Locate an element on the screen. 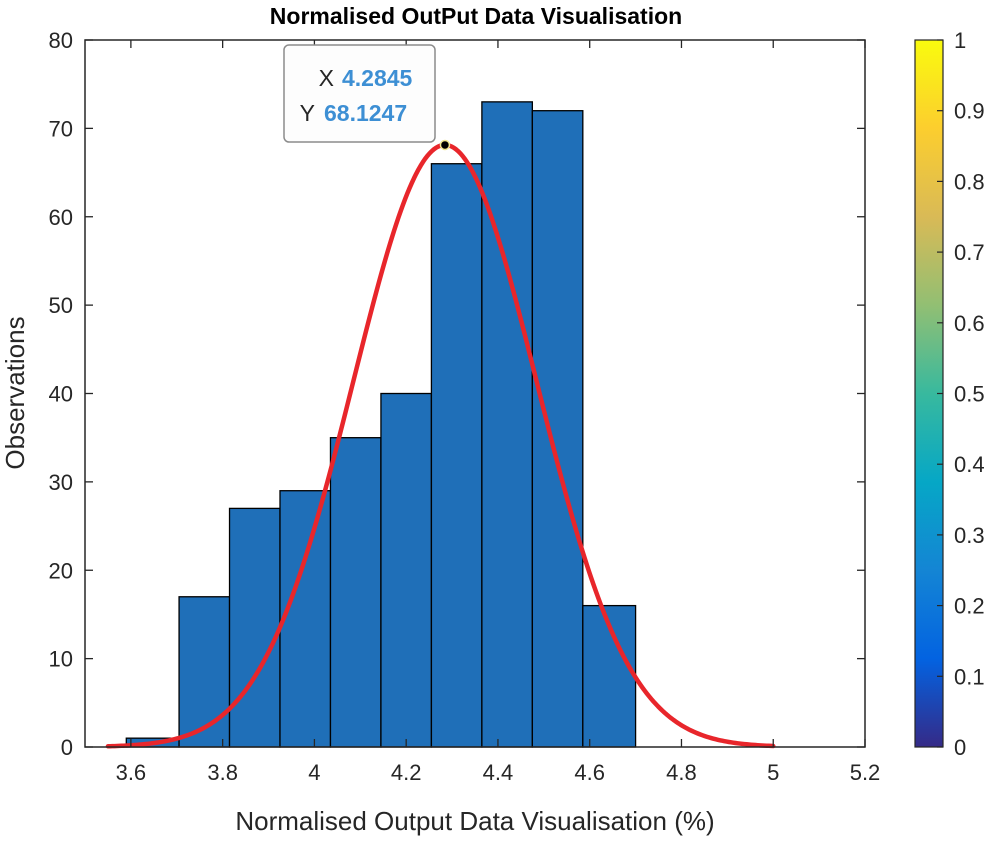 The image size is (1005, 841). y-tick-label: 50 is located at coordinates (61, 305).